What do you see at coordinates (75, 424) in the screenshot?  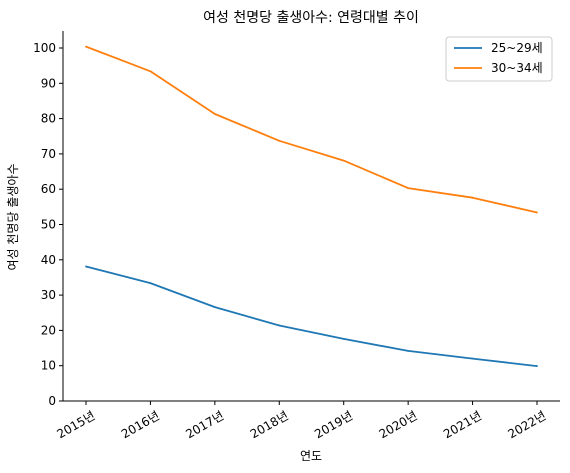 I see `x-tick-label: 2015년` at bounding box center [75, 424].